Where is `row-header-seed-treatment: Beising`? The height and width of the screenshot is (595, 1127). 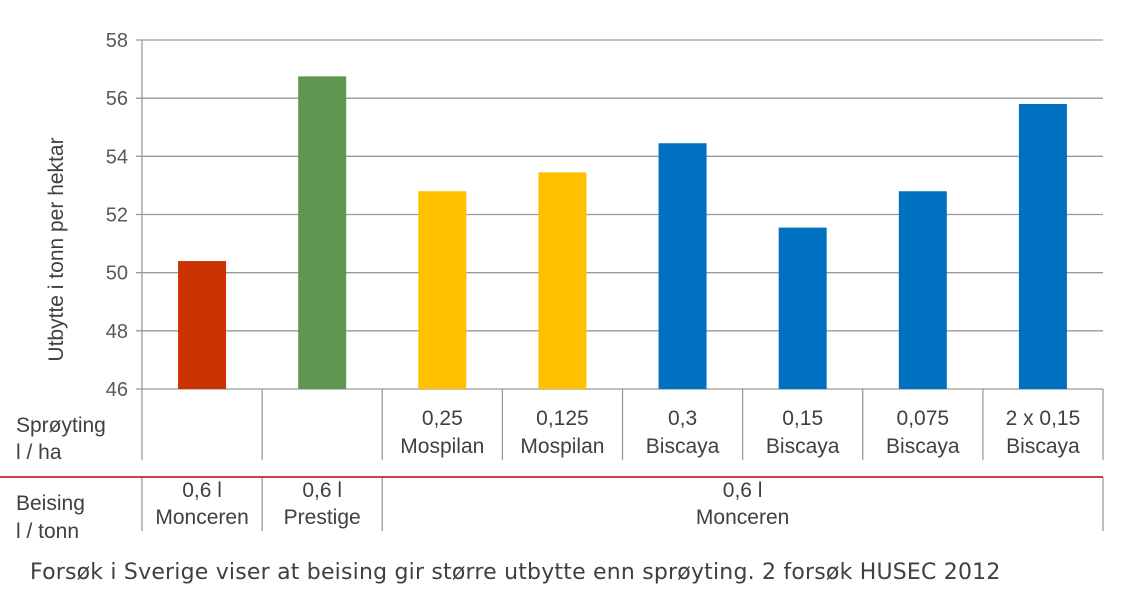 row-header-seed-treatment: Beising is located at coordinates (50, 503).